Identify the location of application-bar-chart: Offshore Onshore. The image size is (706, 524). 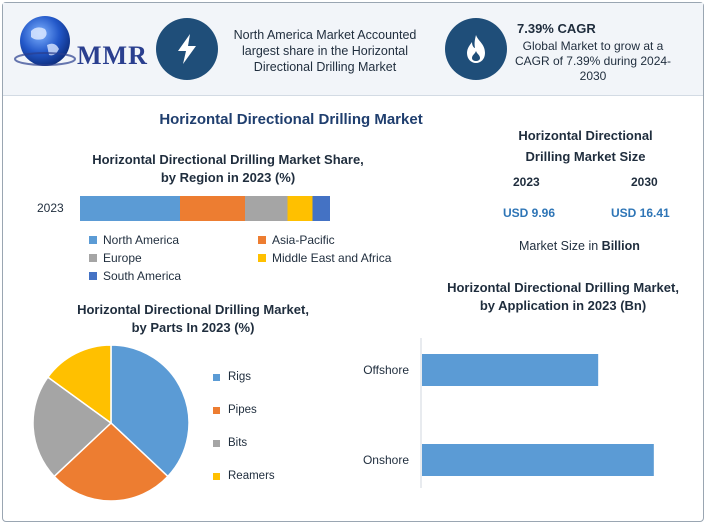
(508, 413).